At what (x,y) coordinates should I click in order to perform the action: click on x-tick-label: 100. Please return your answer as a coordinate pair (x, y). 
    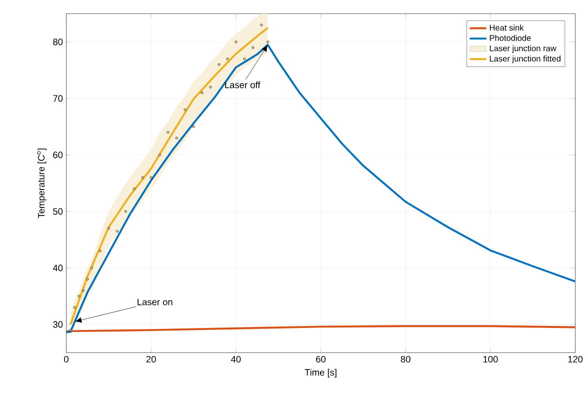
    Looking at the image, I should click on (490, 359).